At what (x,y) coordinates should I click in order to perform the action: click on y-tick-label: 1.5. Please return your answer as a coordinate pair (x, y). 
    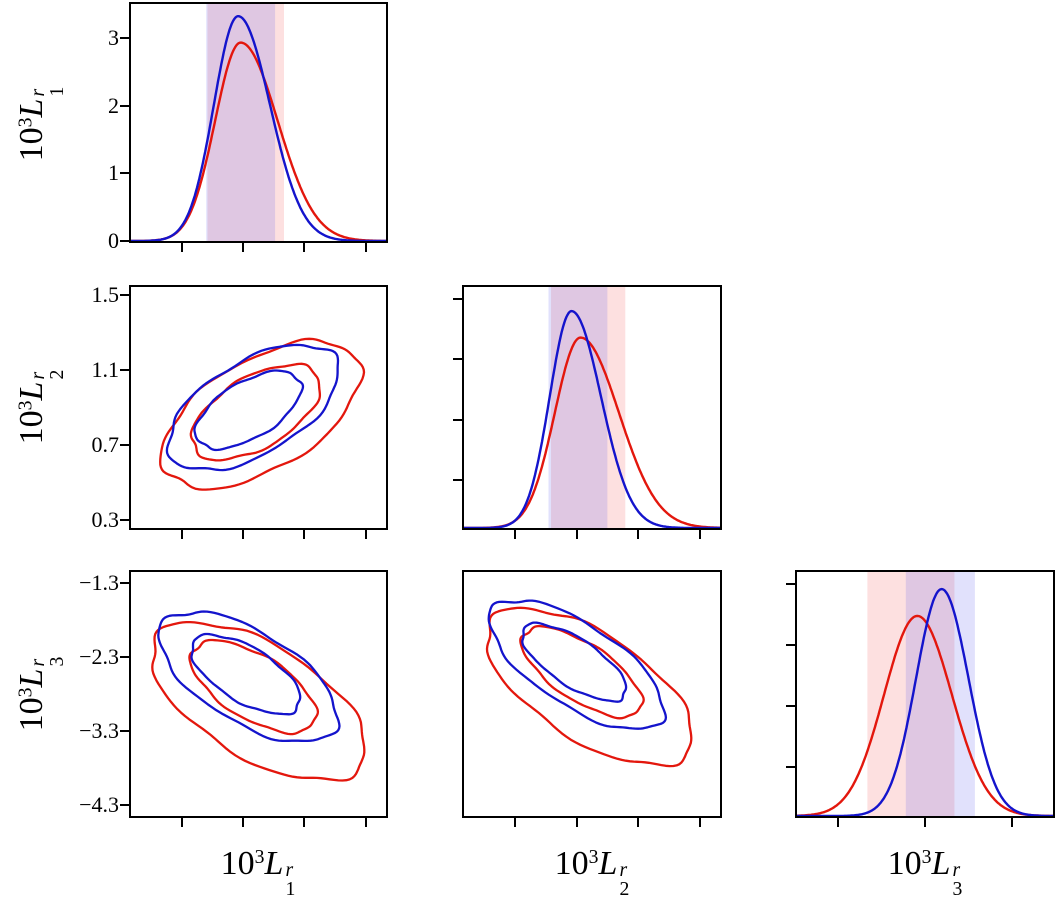
    Looking at the image, I should click on (105, 294).